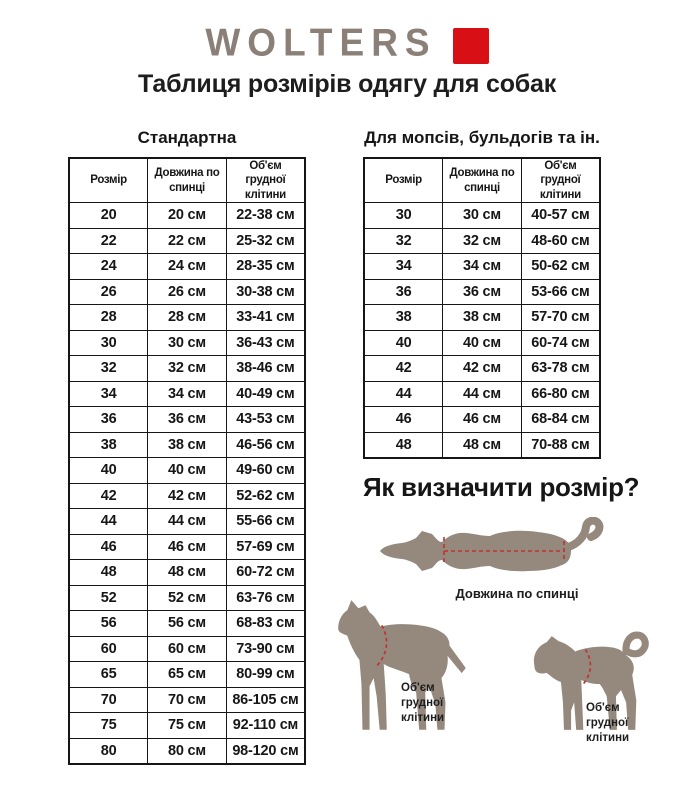  What do you see at coordinates (108, 266) in the screenshot?
I see `table-cell: 24` at bounding box center [108, 266].